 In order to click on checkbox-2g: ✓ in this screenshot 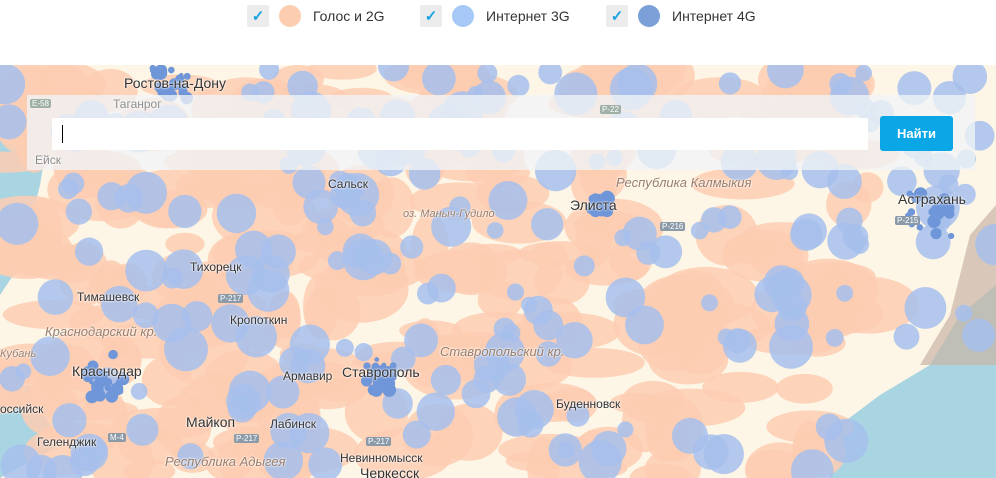, I will do `click(258, 16)`.